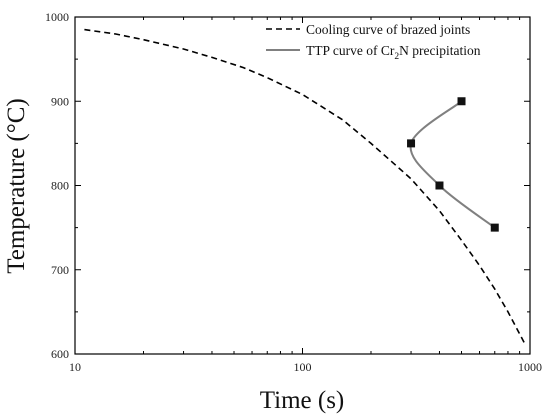 The height and width of the screenshot is (419, 550). I want to click on ttp-curve-markers, so click(453, 164).